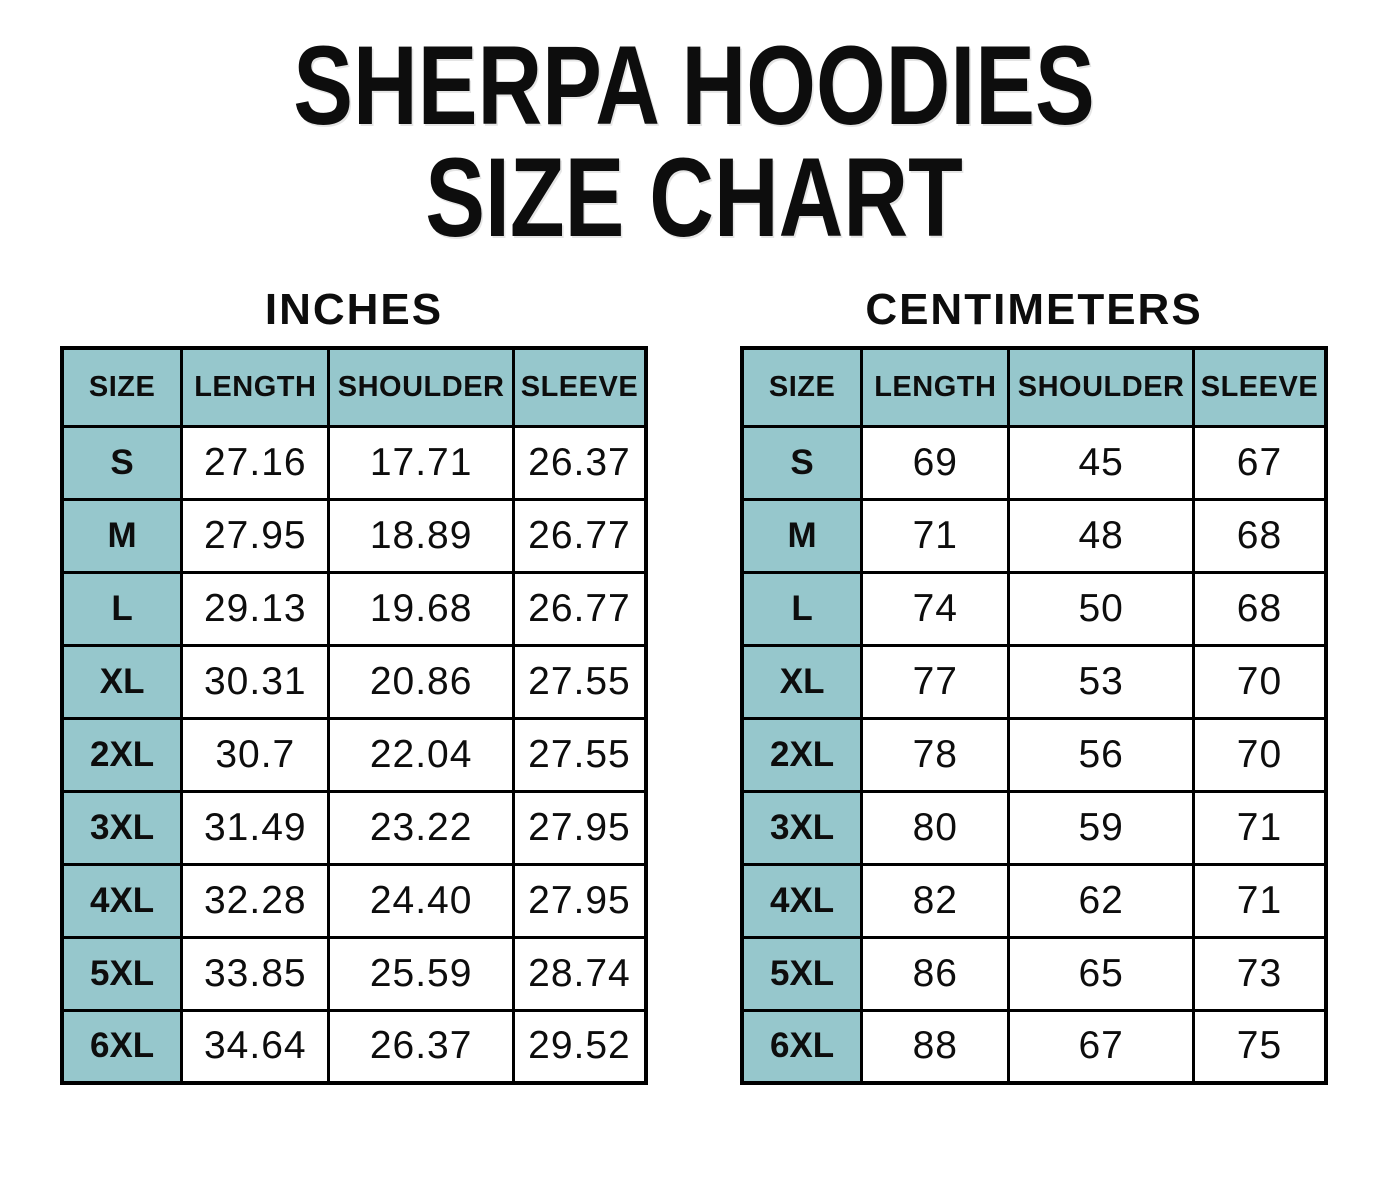 Image resolution: width=1388 pixels, height=1200 pixels. What do you see at coordinates (579, 1046) in the screenshot?
I see `measurement-value: 29.52` at bounding box center [579, 1046].